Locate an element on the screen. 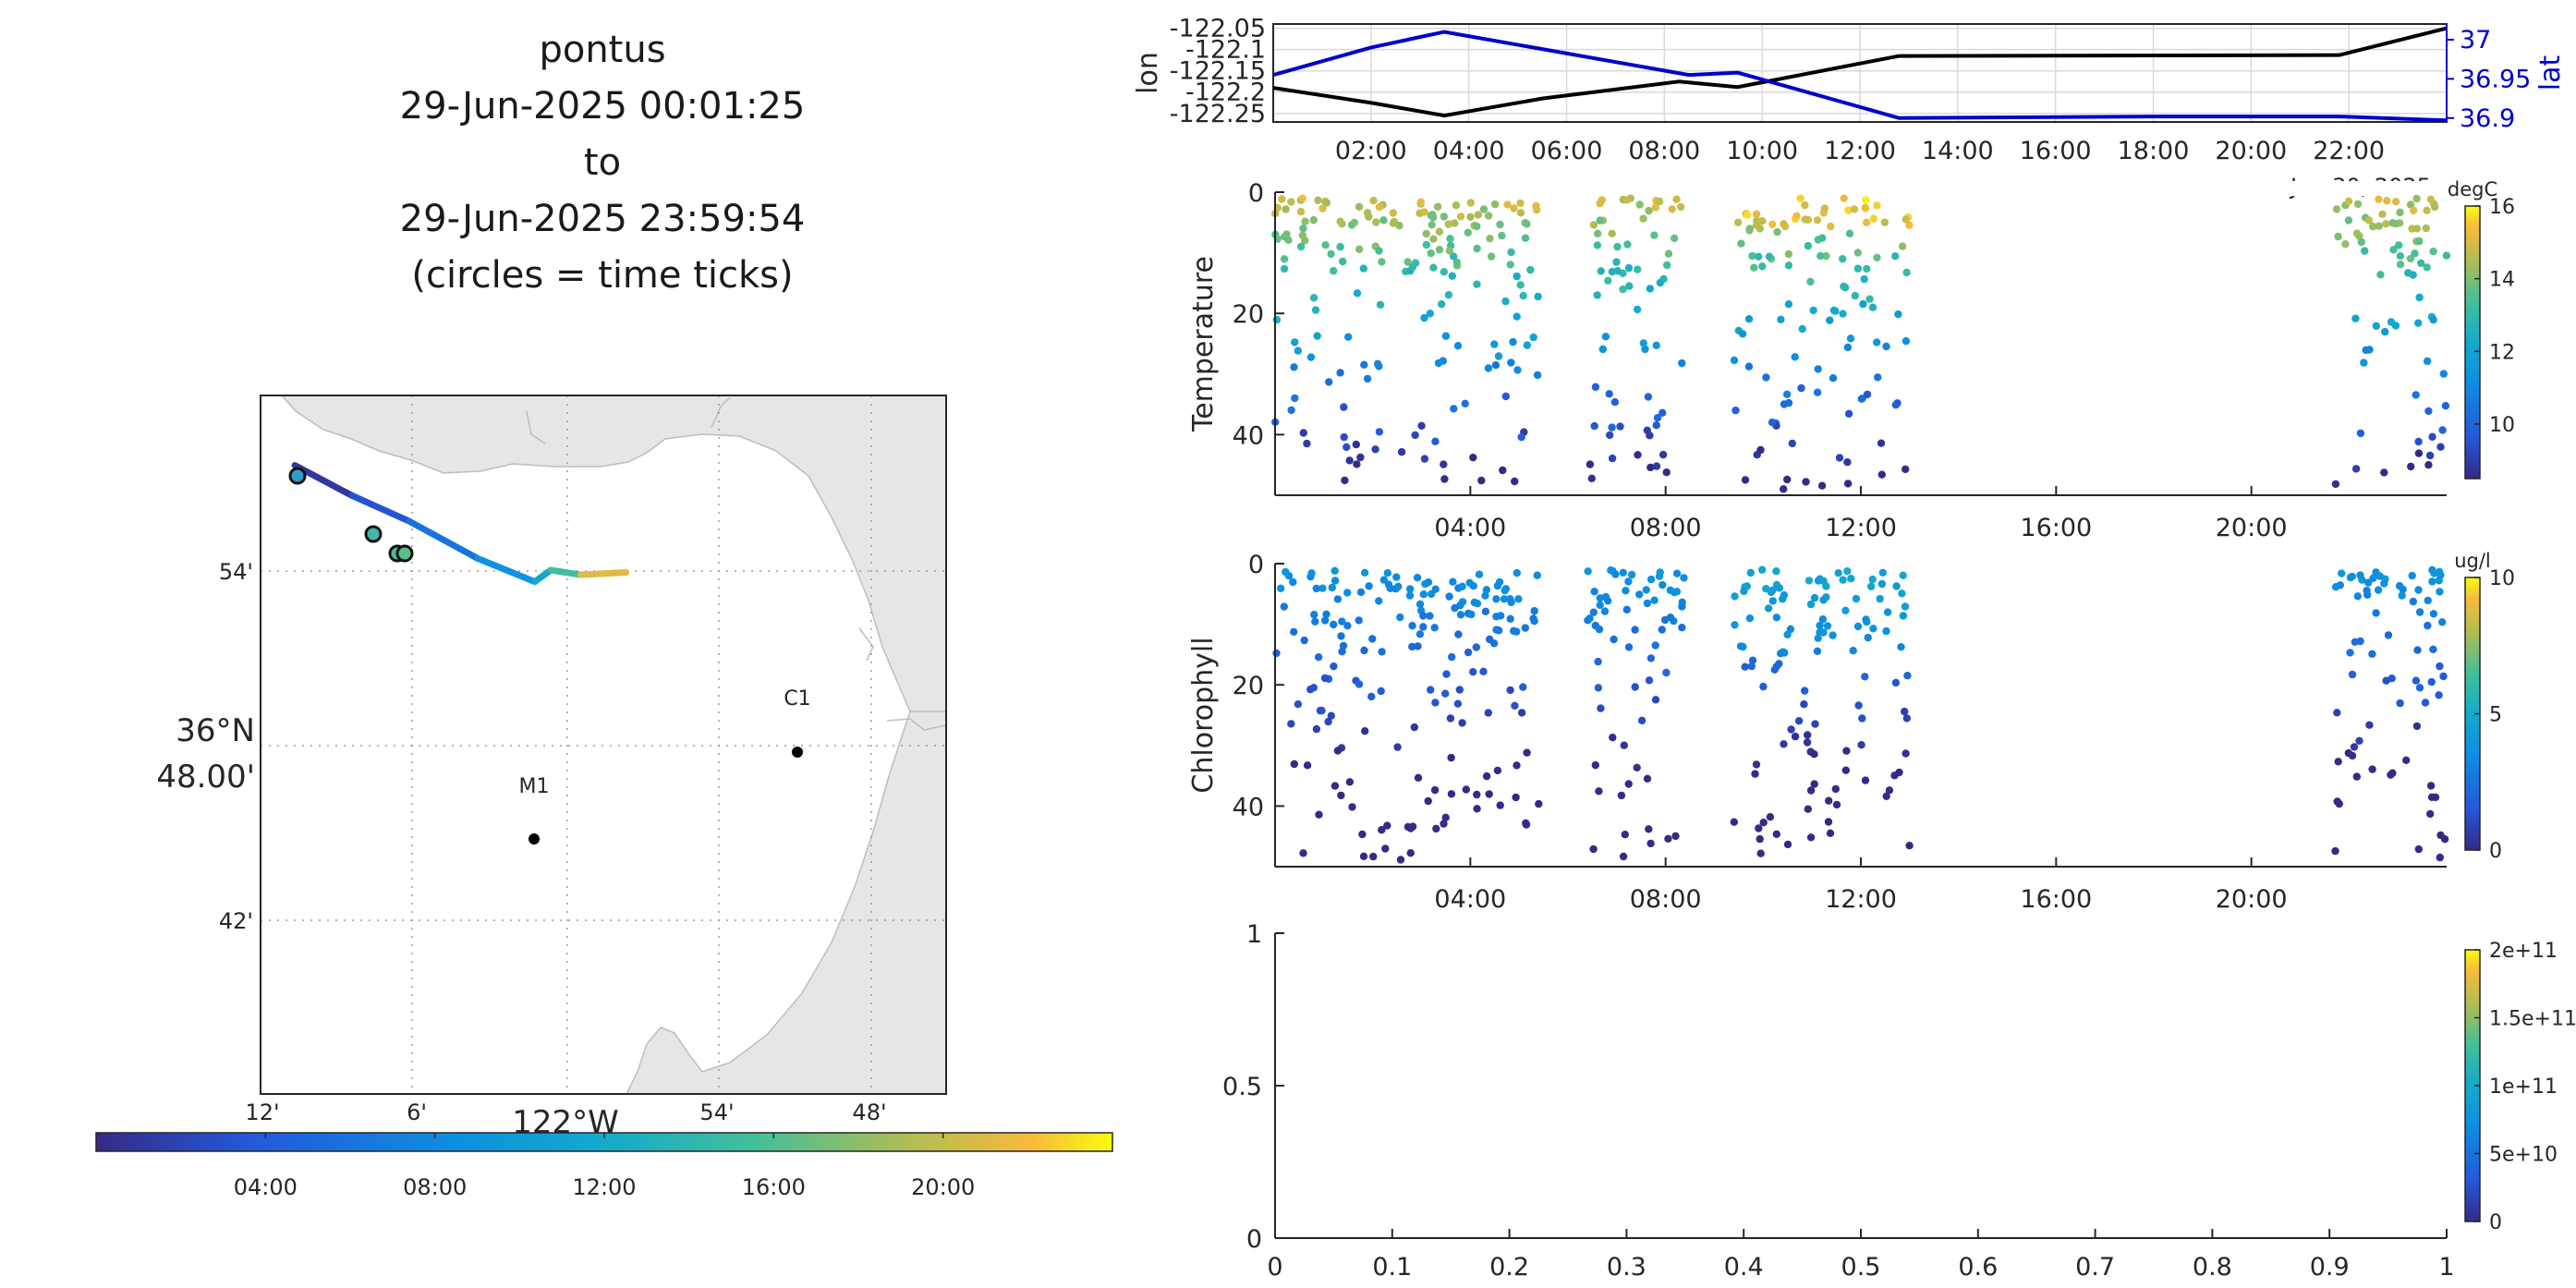 The height and width of the screenshot is (1288, 2576). x-tick-label: 08:00 is located at coordinates (1666, 899).